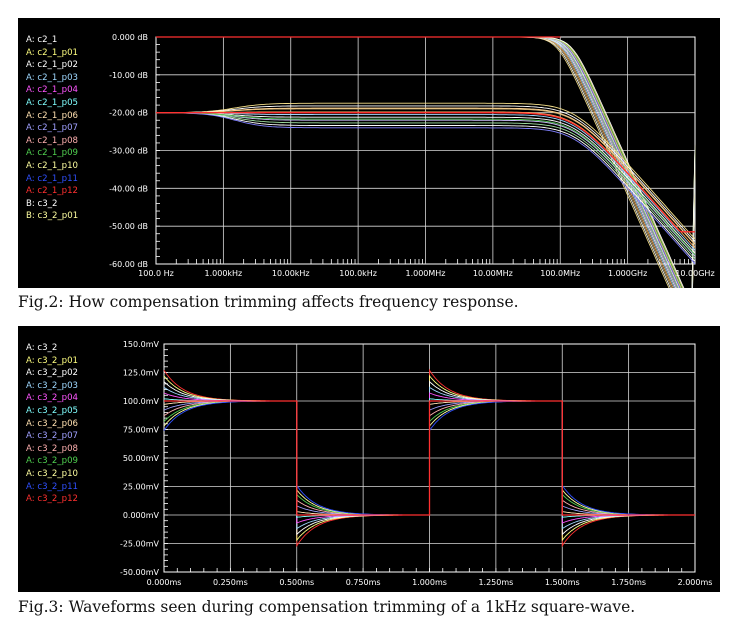  I want to click on x-tick-label: 10.00MHz, so click(493, 273).